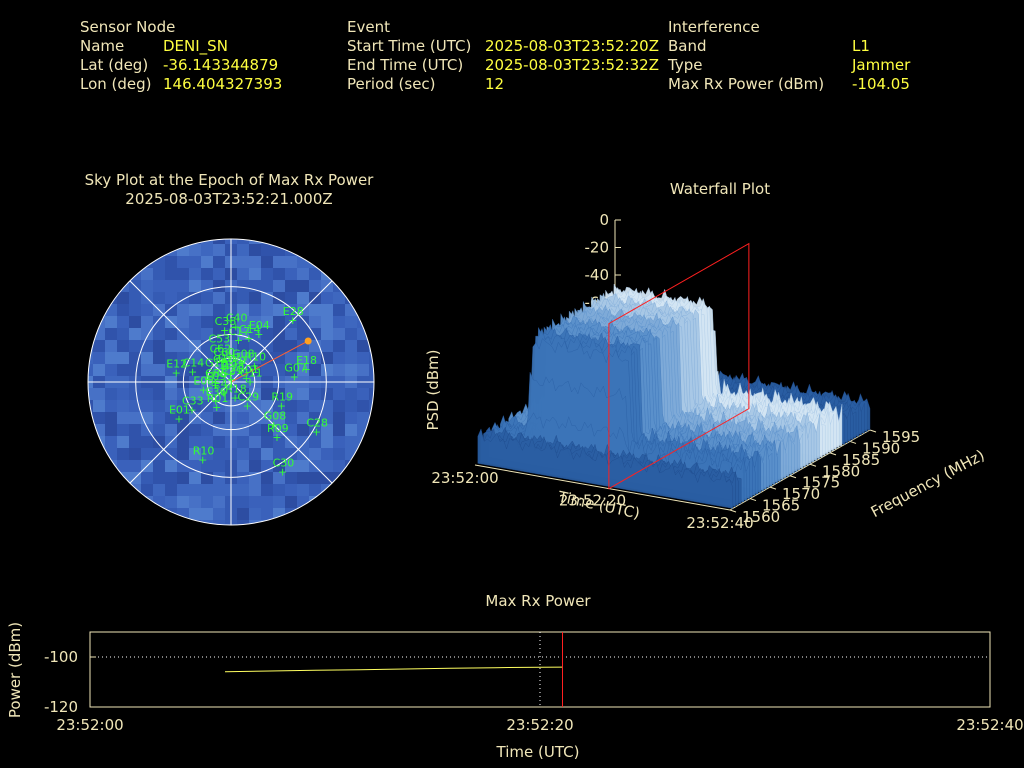  Describe the element at coordinates (116, 84) in the screenshot. I see `sensor-lon-label: Lon (deg)` at that location.